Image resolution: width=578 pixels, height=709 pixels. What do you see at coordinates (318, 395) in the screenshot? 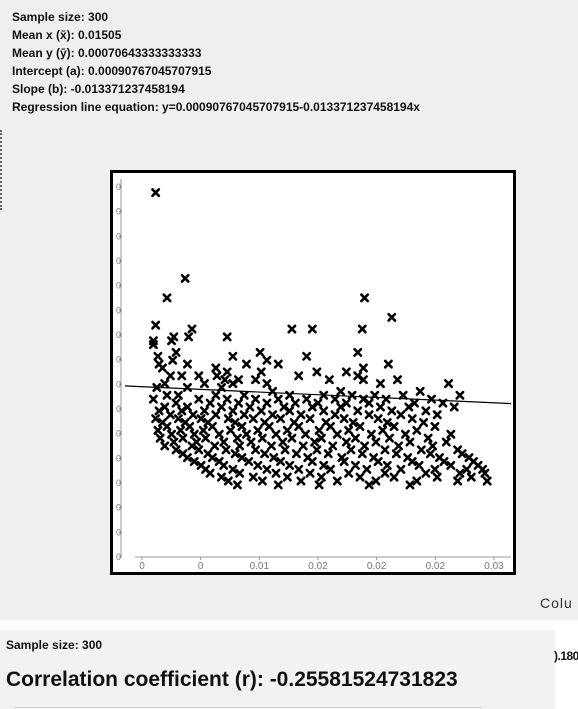
I see `regression-line` at bounding box center [318, 395].